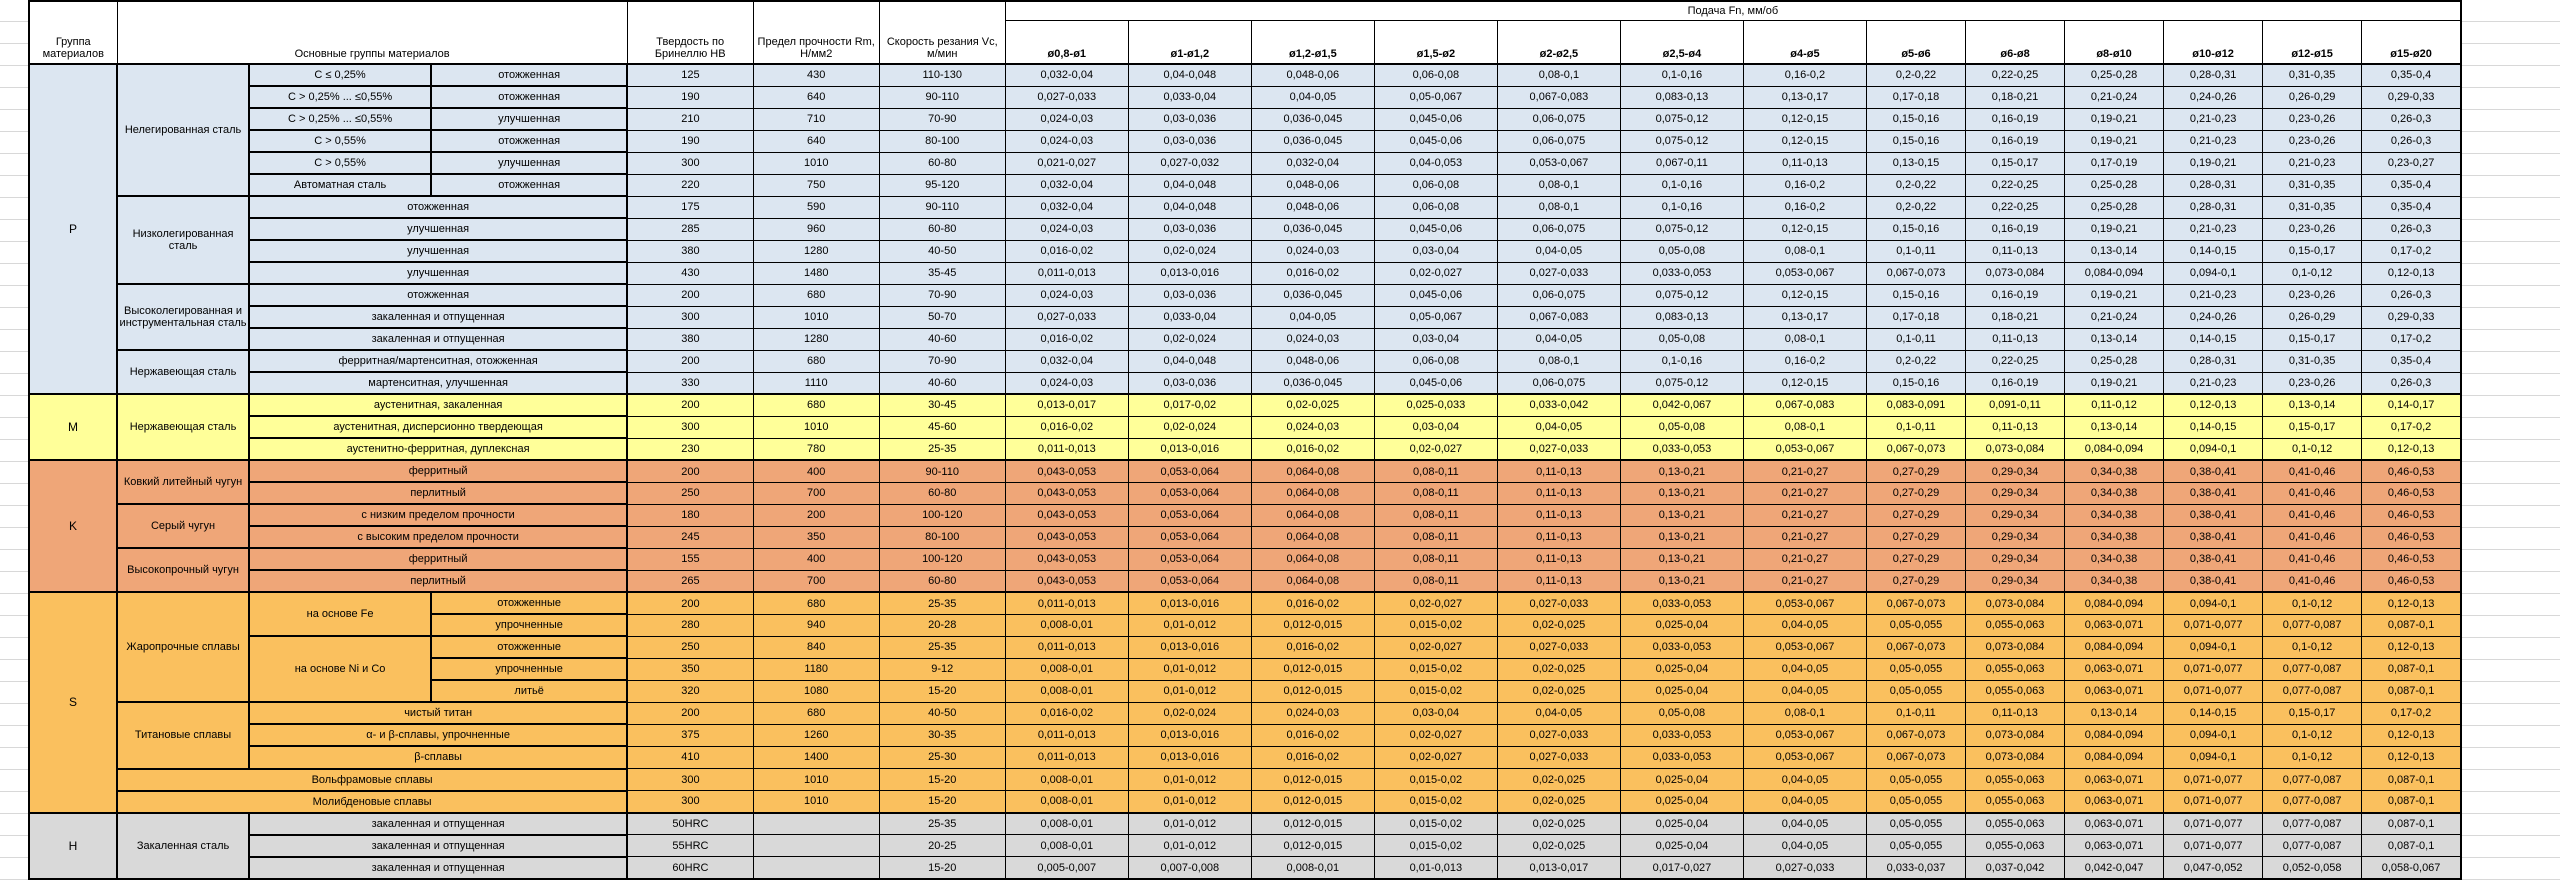  Describe the element at coordinates (438, 713) in the screenshot. I see `material-label-cell: чистый титан` at that location.